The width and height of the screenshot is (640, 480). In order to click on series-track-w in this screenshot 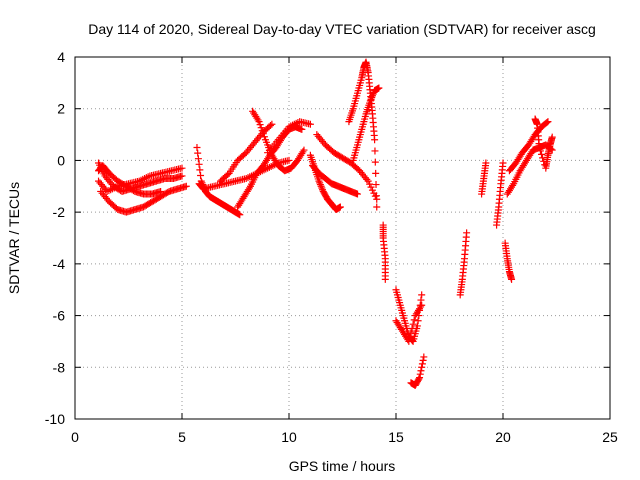, I will do `click(508, 261)`.